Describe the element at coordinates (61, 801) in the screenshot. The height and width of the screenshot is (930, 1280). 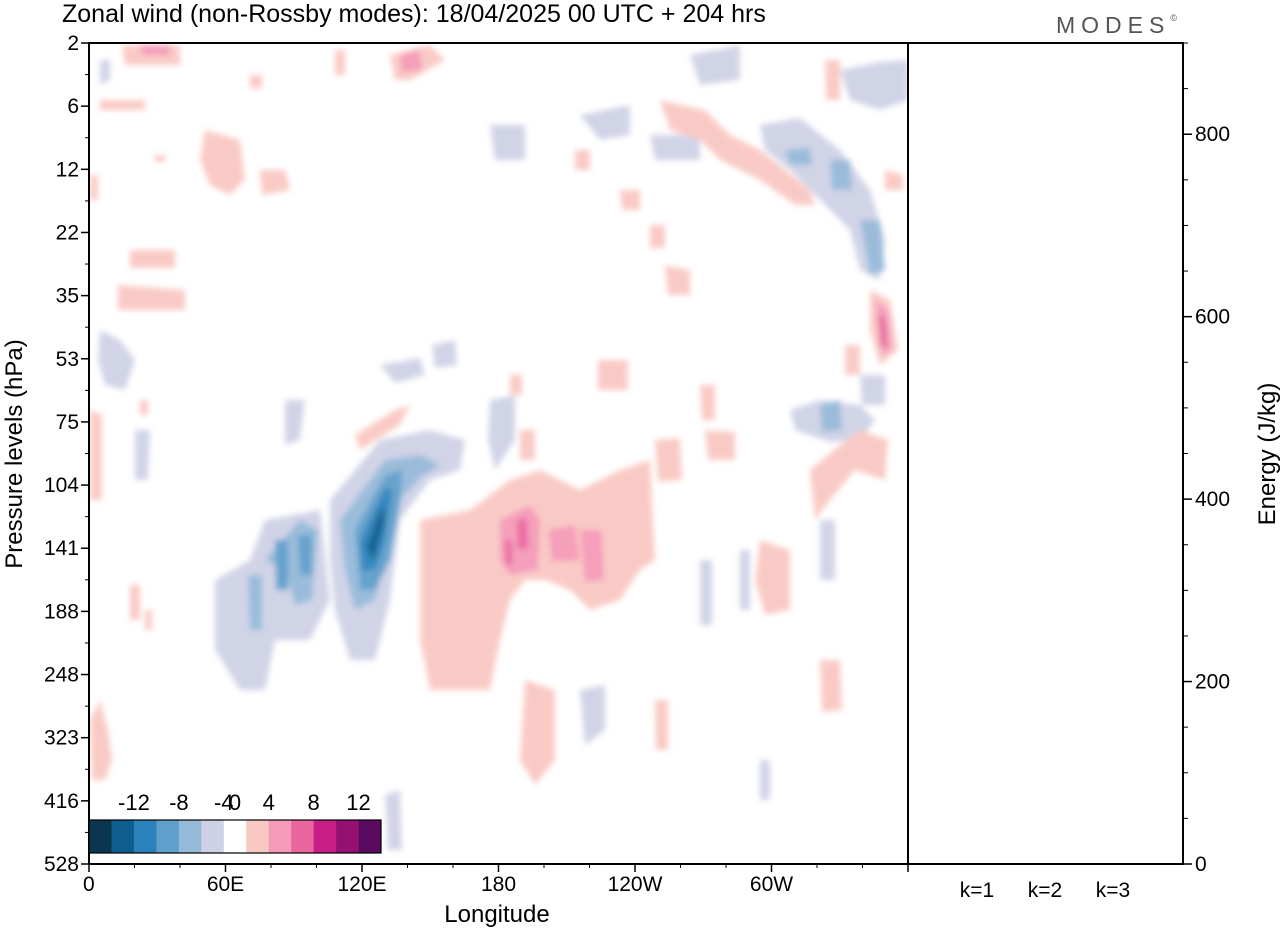
I see `y-tick-label: 416` at that location.